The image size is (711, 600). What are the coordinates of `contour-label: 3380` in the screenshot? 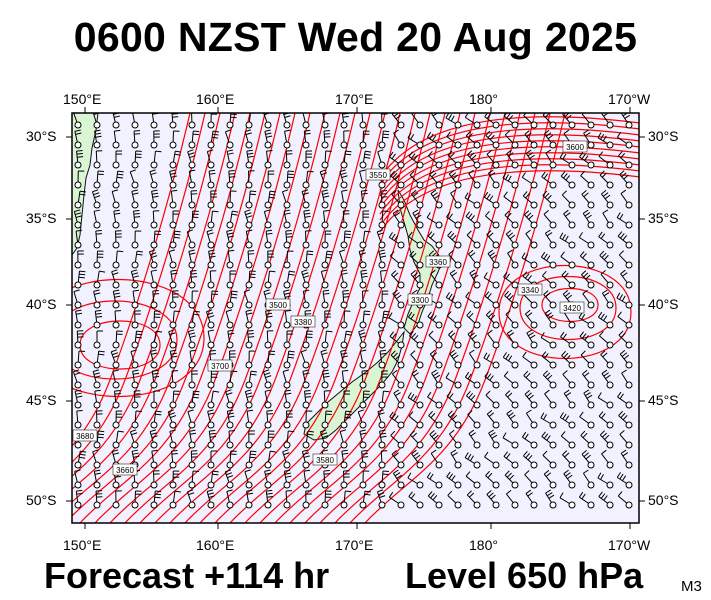 It's located at (303, 322).